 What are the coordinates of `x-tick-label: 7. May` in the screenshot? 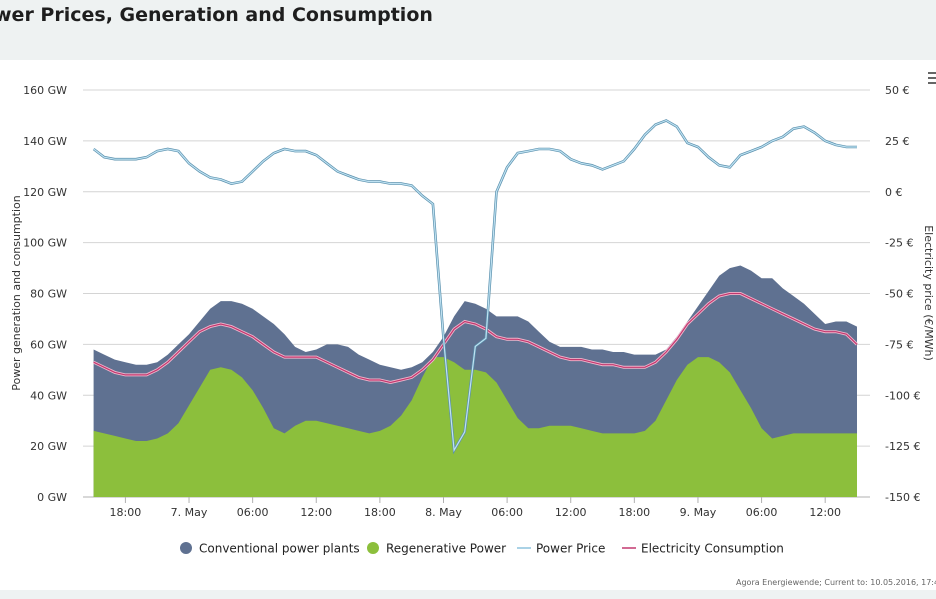 It's located at (189, 512).